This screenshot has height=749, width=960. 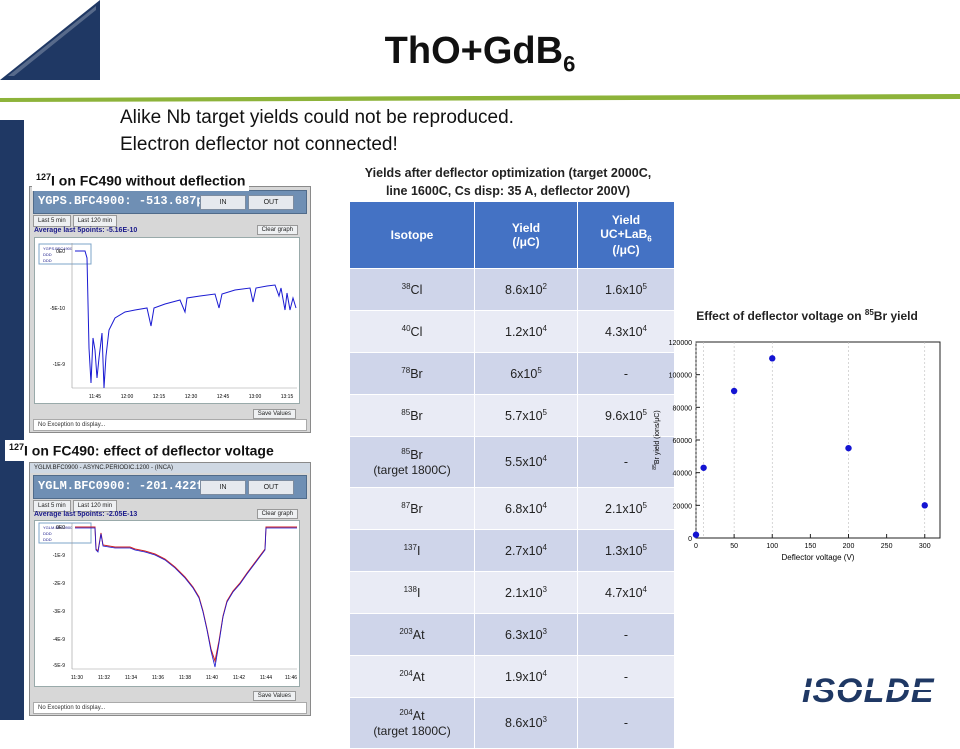 What do you see at coordinates (59, 584) in the screenshot?
I see `y-tick-label: -2E-9` at bounding box center [59, 584].